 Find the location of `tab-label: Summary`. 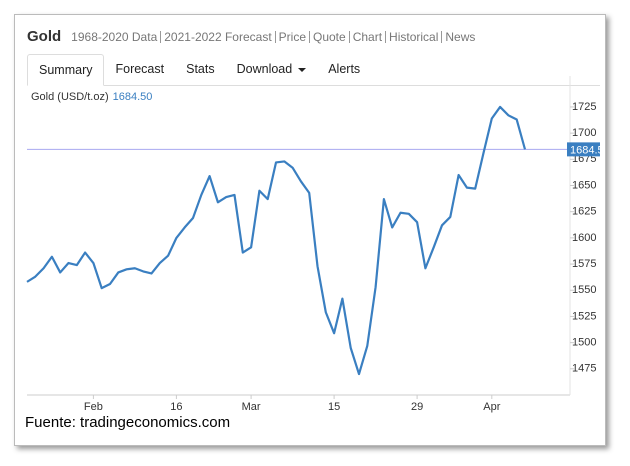

tab-label: Summary is located at coordinates (66, 70).